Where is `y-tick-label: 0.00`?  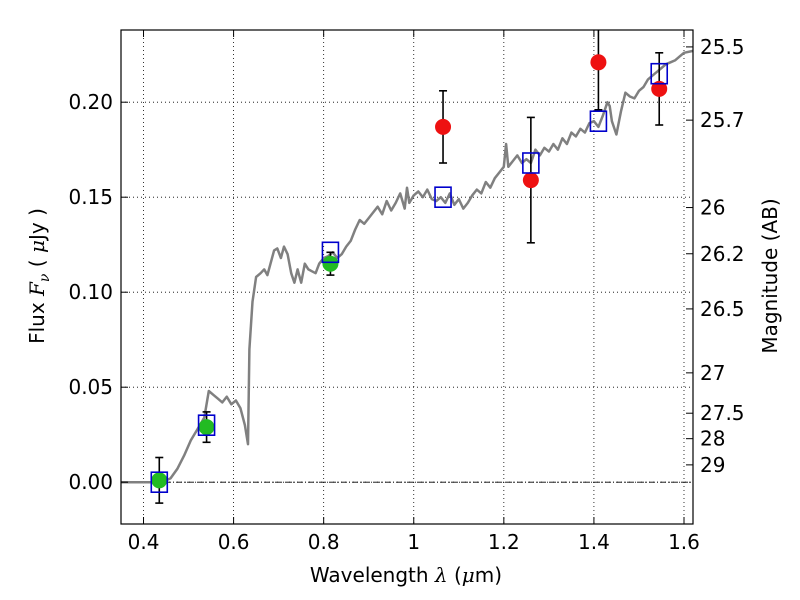
y-tick-label: 0.00 is located at coordinates (90, 482).